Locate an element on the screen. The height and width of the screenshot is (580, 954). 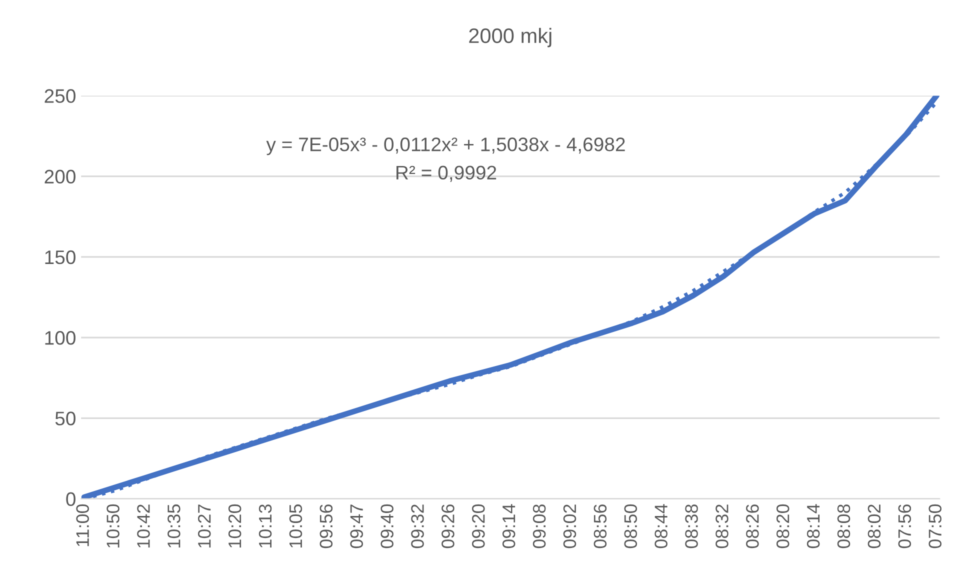
x-tick-label: 09:40 is located at coordinates (387, 526).